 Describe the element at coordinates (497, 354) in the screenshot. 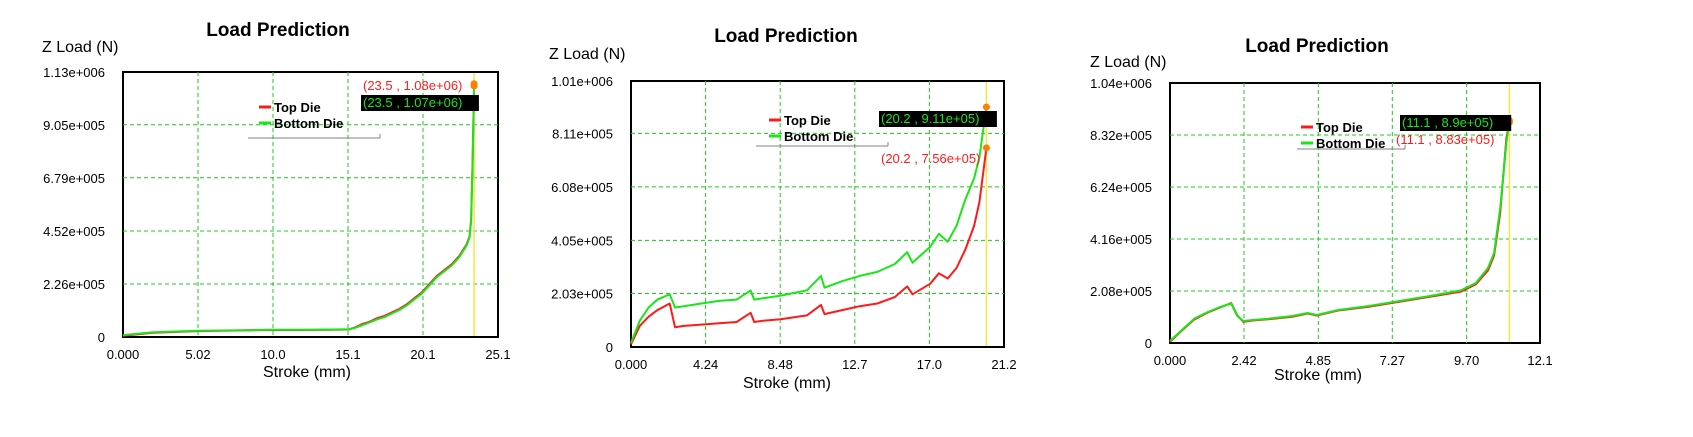

I see `x-tick-label: 25.1` at that location.